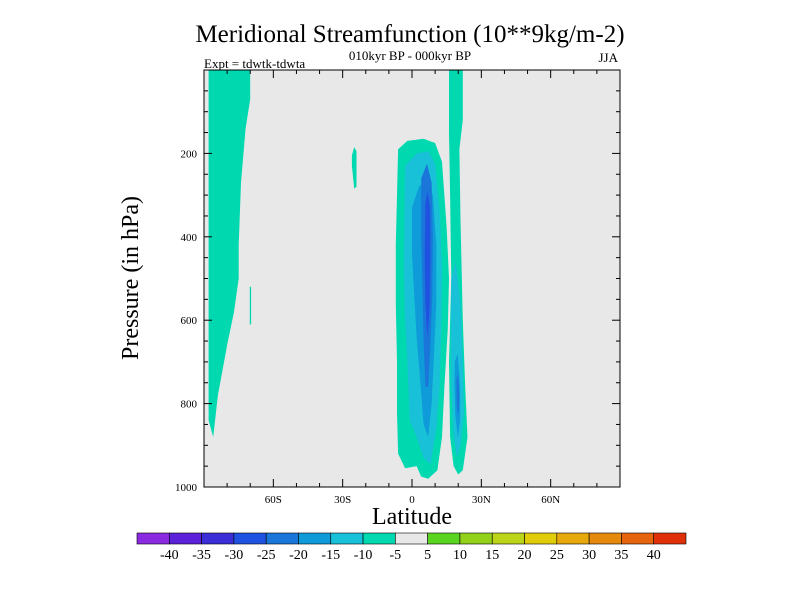 This screenshot has width=800, height=600. What do you see at coordinates (330, 555) in the screenshot?
I see `colorbar-label: -15` at bounding box center [330, 555].